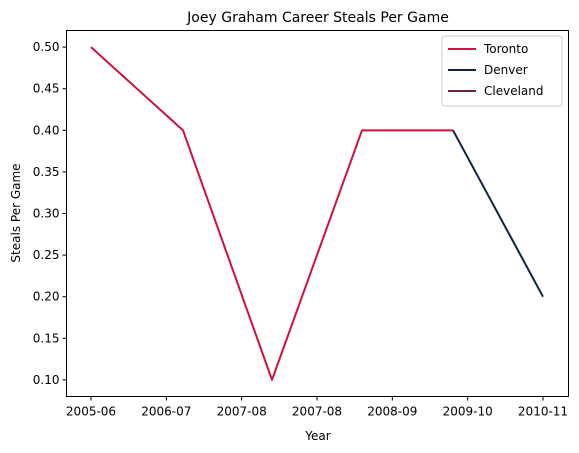  Describe the element at coordinates (46, 338) in the screenshot. I see `y-tick-label: 0.15` at that location.